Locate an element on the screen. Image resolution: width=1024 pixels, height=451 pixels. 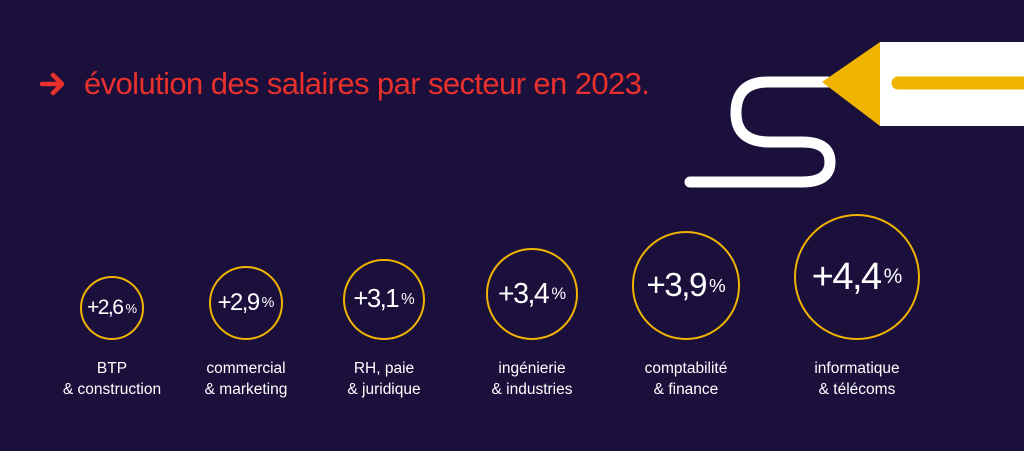
category-label-line: & finance is located at coordinates (686, 389).